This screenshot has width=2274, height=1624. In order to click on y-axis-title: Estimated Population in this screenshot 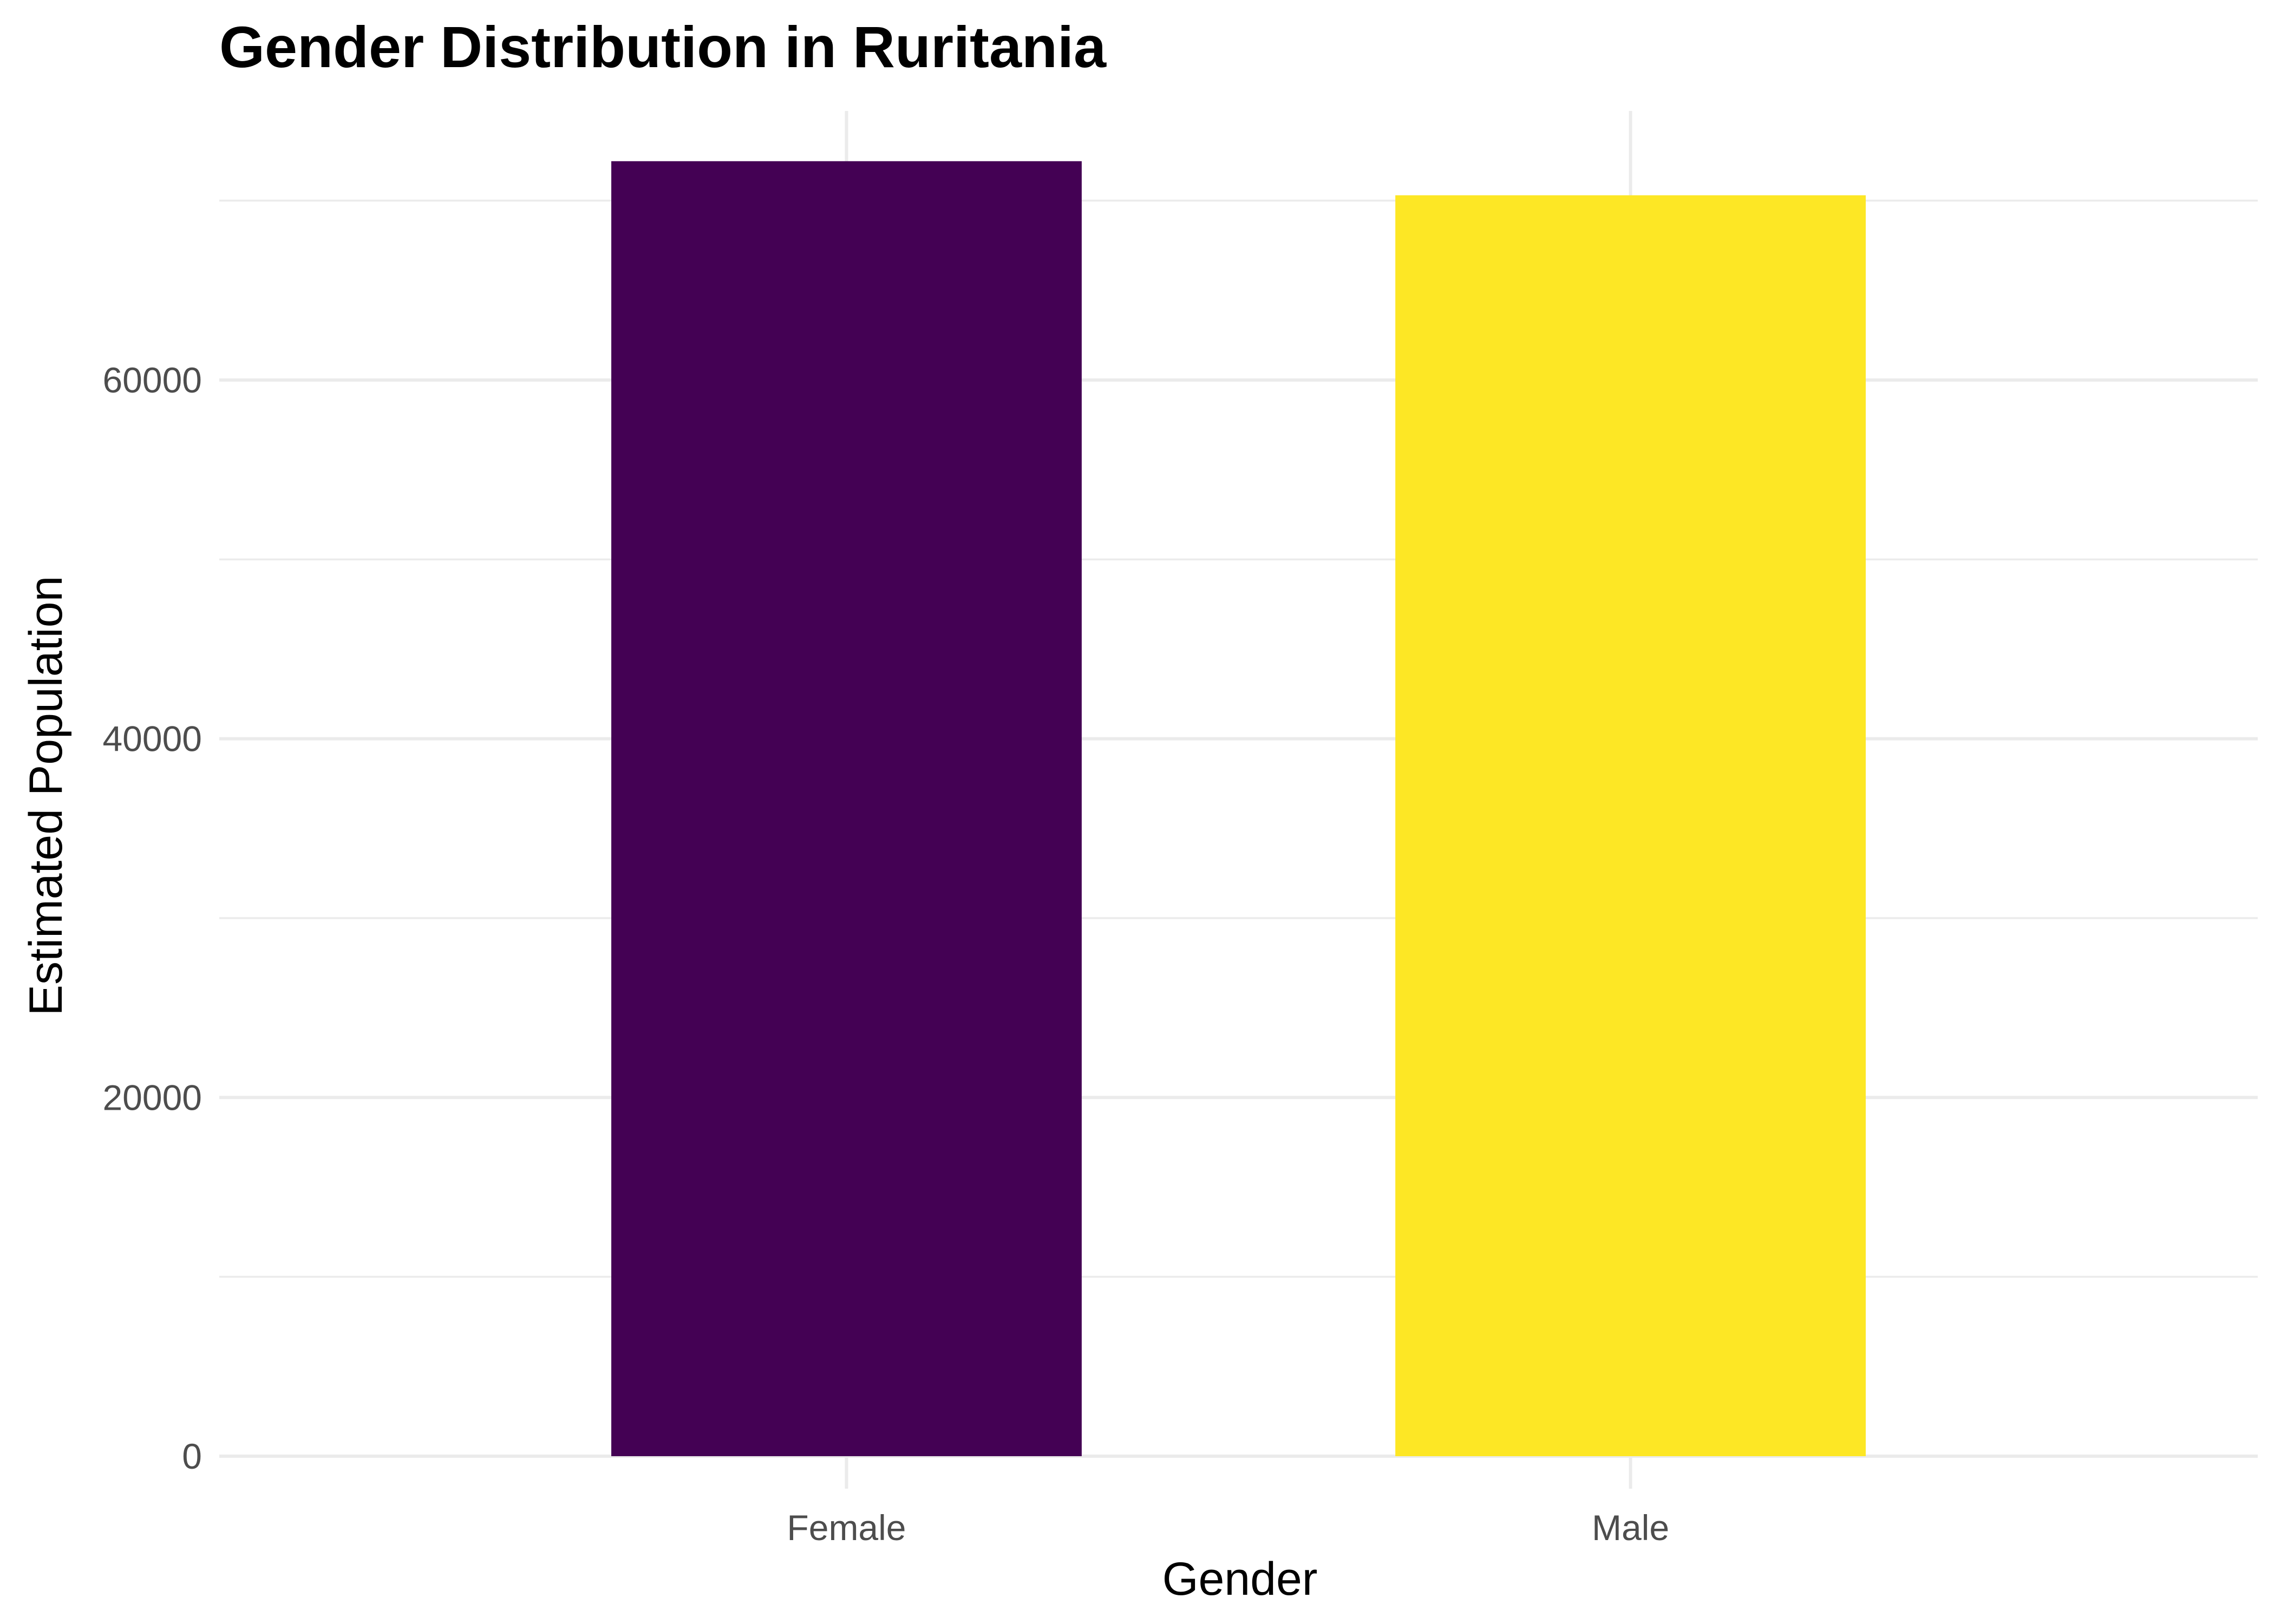, I will do `click(46, 796)`.